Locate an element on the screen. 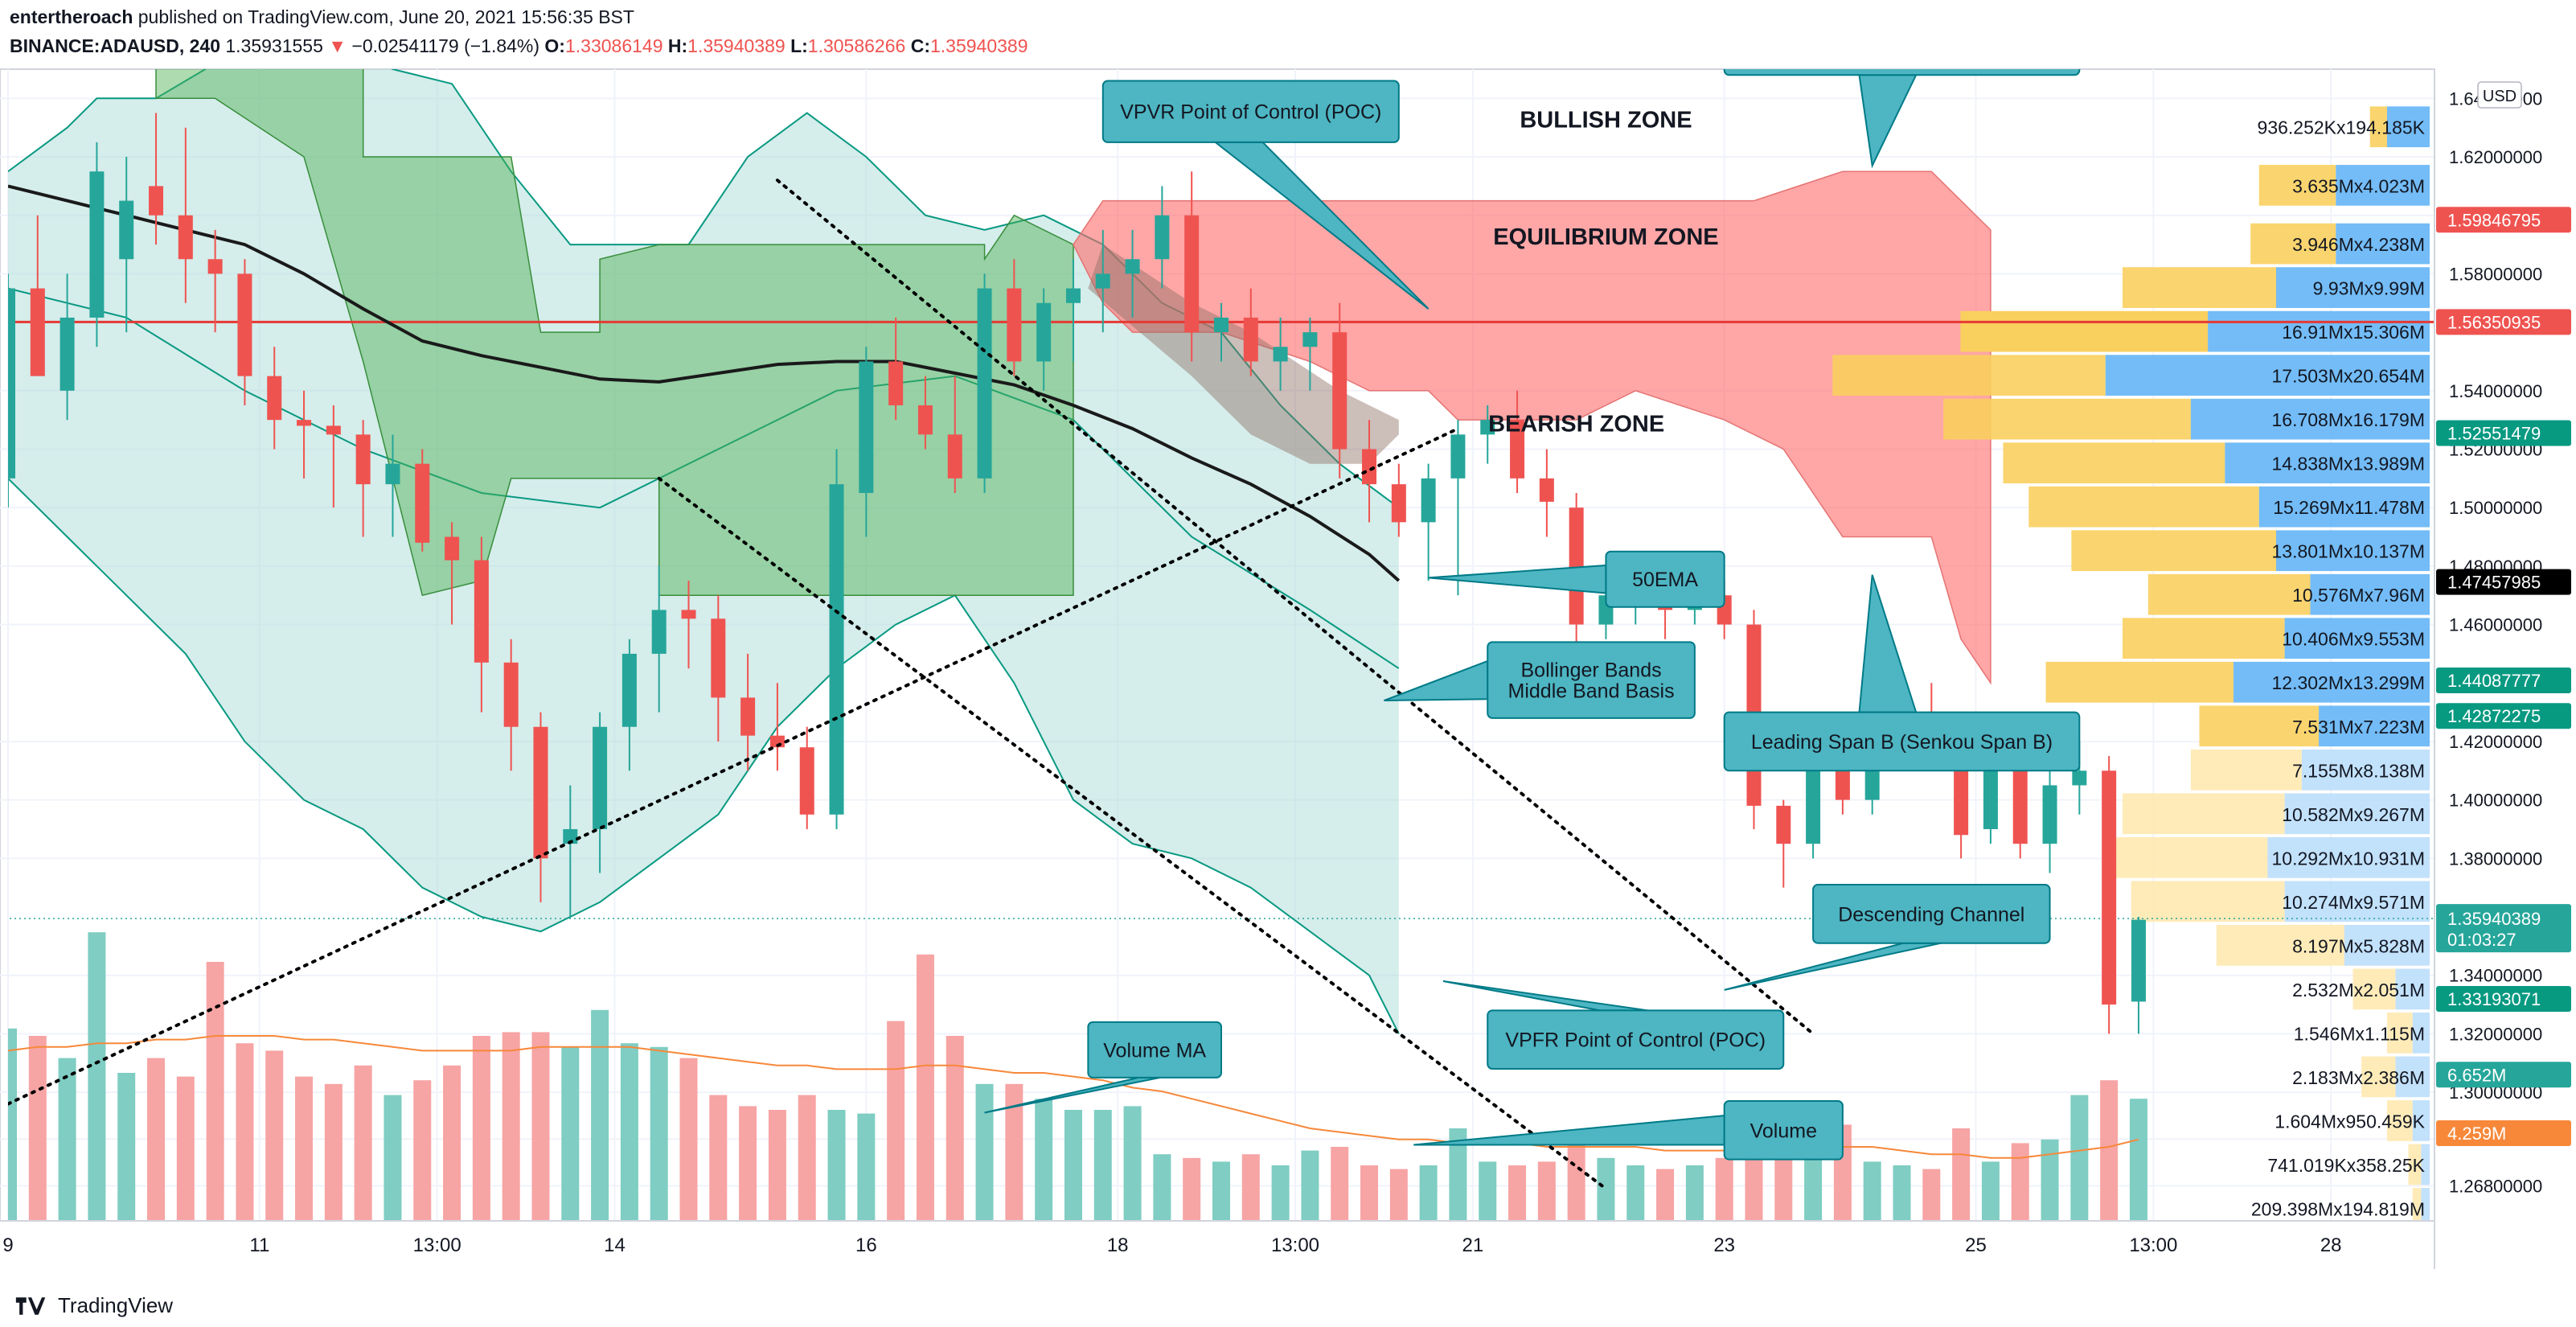  vpvr-label: 17.503Mx20.654M is located at coordinates (2348, 376).